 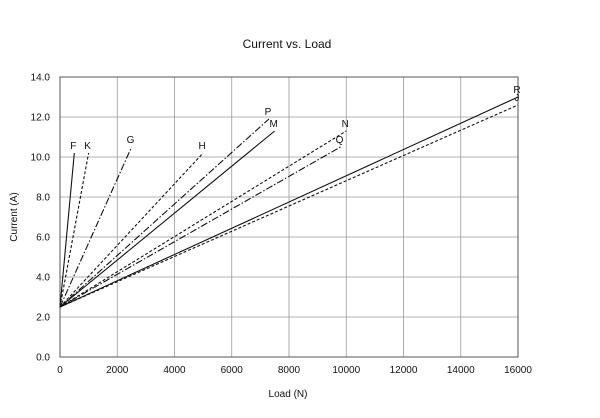 What do you see at coordinates (274, 124) in the screenshot?
I see `series-label-m: M` at bounding box center [274, 124].